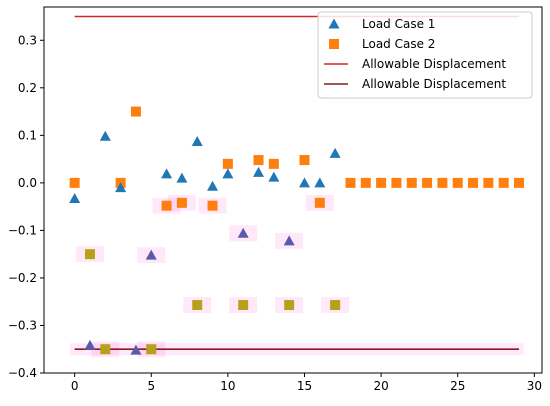 Image resolution: width=550 pixels, height=406 pixels. Describe the element at coordinates (27, 40) in the screenshot. I see `y-tick-label: 0.3` at that location.